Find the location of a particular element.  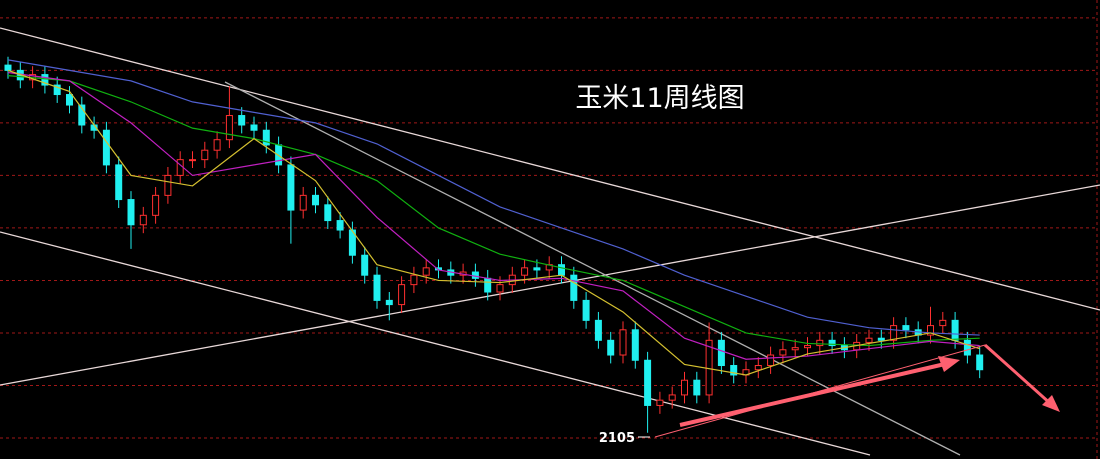

arrows is located at coordinates (849, 390).